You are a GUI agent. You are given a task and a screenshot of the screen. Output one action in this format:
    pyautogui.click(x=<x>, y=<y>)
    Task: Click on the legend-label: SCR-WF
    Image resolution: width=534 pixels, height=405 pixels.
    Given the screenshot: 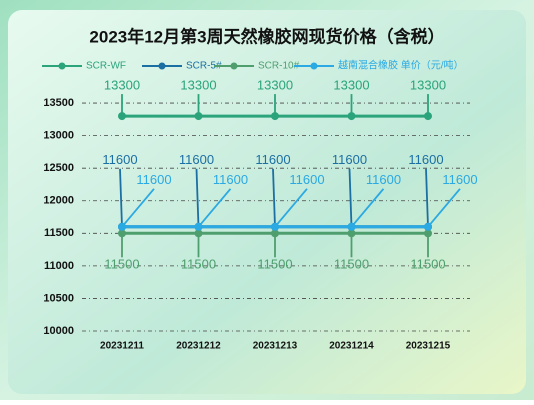 What is the action you would take?
    pyautogui.click(x=106, y=66)
    